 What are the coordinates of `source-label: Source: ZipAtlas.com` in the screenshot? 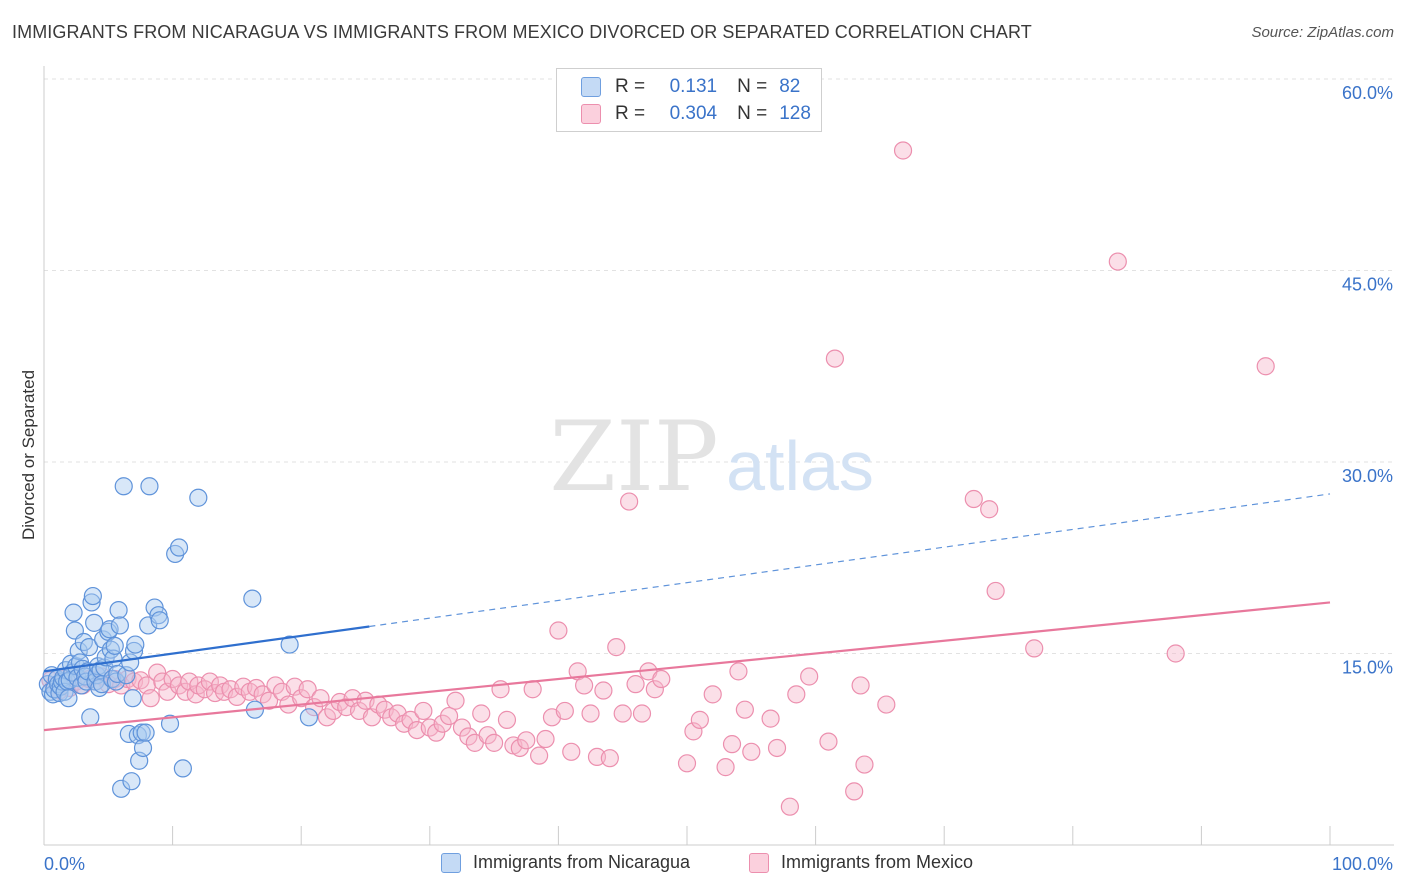 It's located at (1322, 32).